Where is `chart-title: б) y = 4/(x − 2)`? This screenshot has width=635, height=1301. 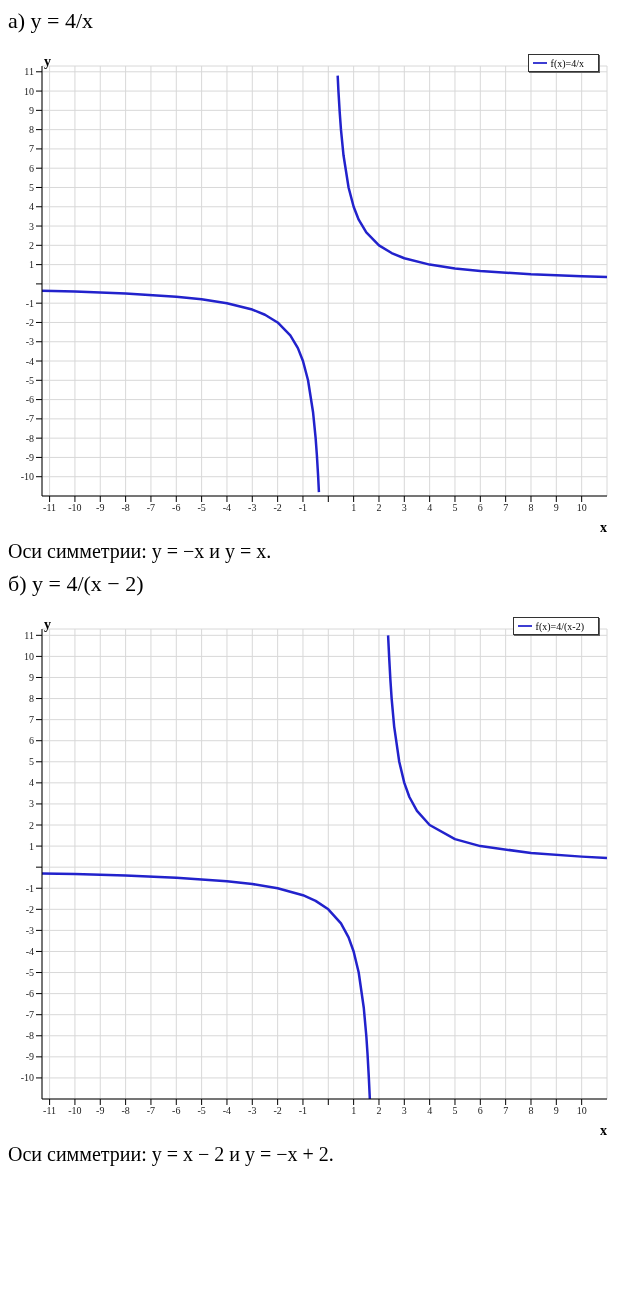
chart-title: б) y = 4/(x − 2) is located at coordinates (76, 584).